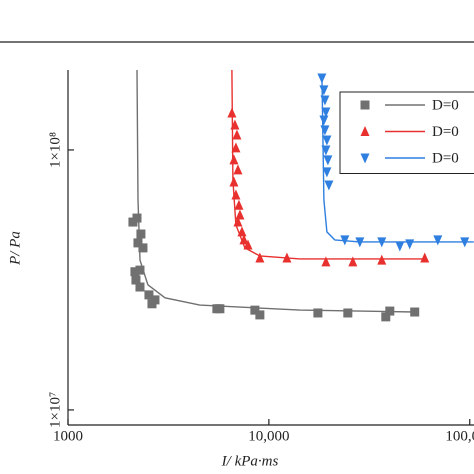 Image resolution: width=474 pixels, height=474 pixels. Describe the element at coordinates (268, 436) in the screenshot. I see `x-tick-label: 10,000` at that location.